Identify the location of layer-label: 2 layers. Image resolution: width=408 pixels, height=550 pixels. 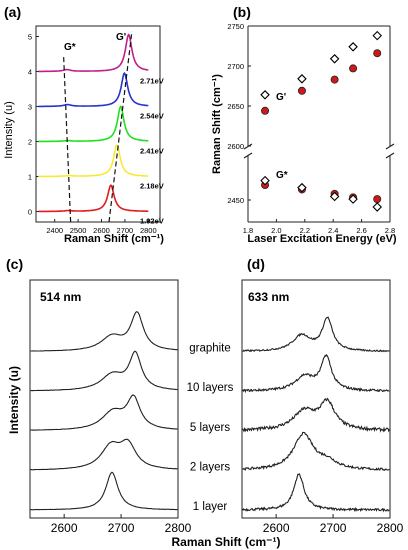
(210, 467).